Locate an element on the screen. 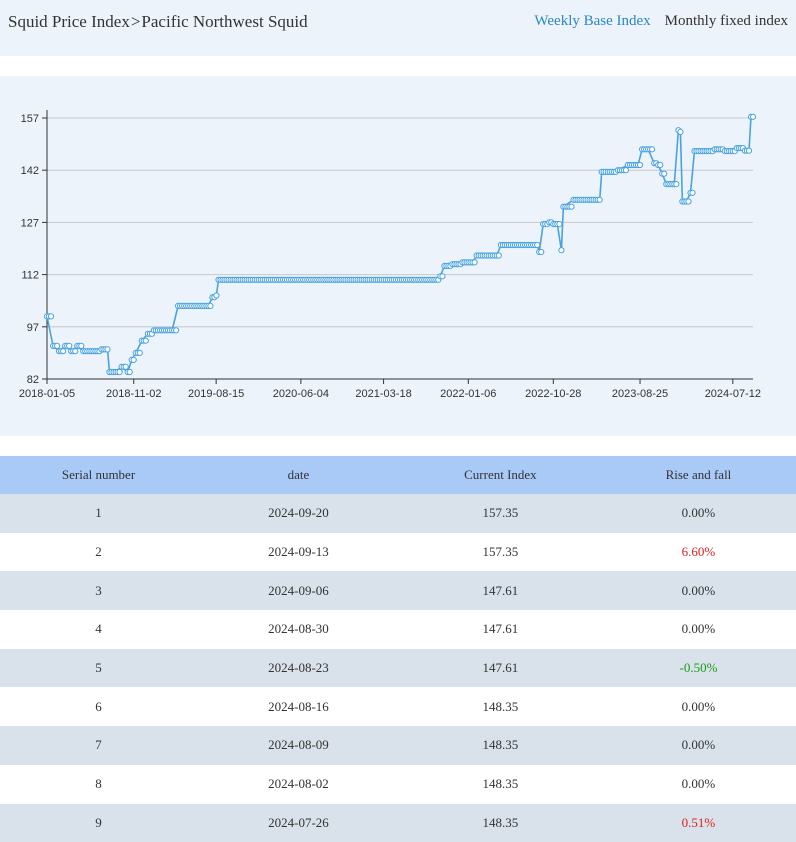  cell-serial: 8 is located at coordinates (98, 784).